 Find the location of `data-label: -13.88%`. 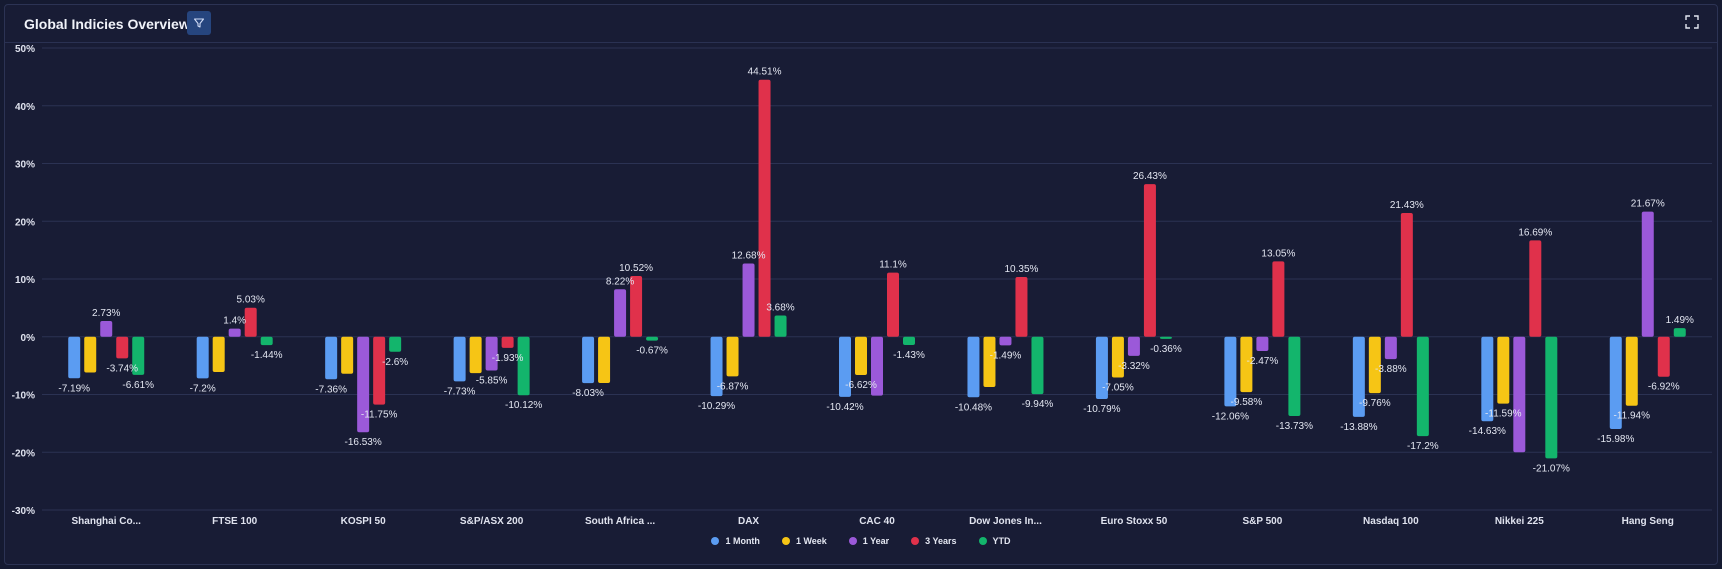

data-label: -13.88% is located at coordinates (1358, 427).